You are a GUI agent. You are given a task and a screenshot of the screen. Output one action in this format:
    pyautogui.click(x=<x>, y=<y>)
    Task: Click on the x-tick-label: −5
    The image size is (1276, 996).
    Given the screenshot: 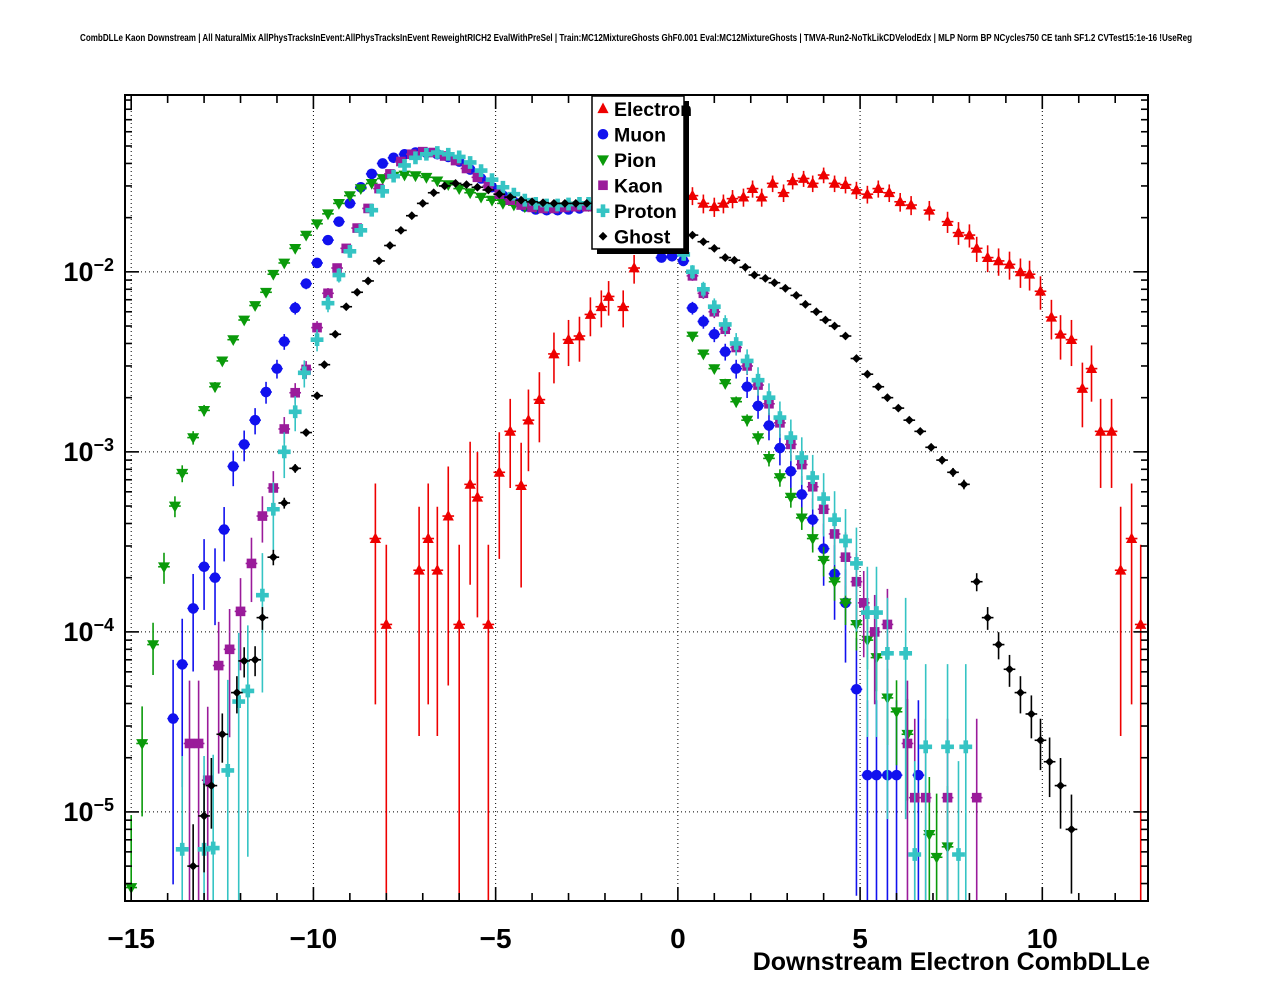 What is the action you would take?
    pyautogui.click(x=496, y=938)
    